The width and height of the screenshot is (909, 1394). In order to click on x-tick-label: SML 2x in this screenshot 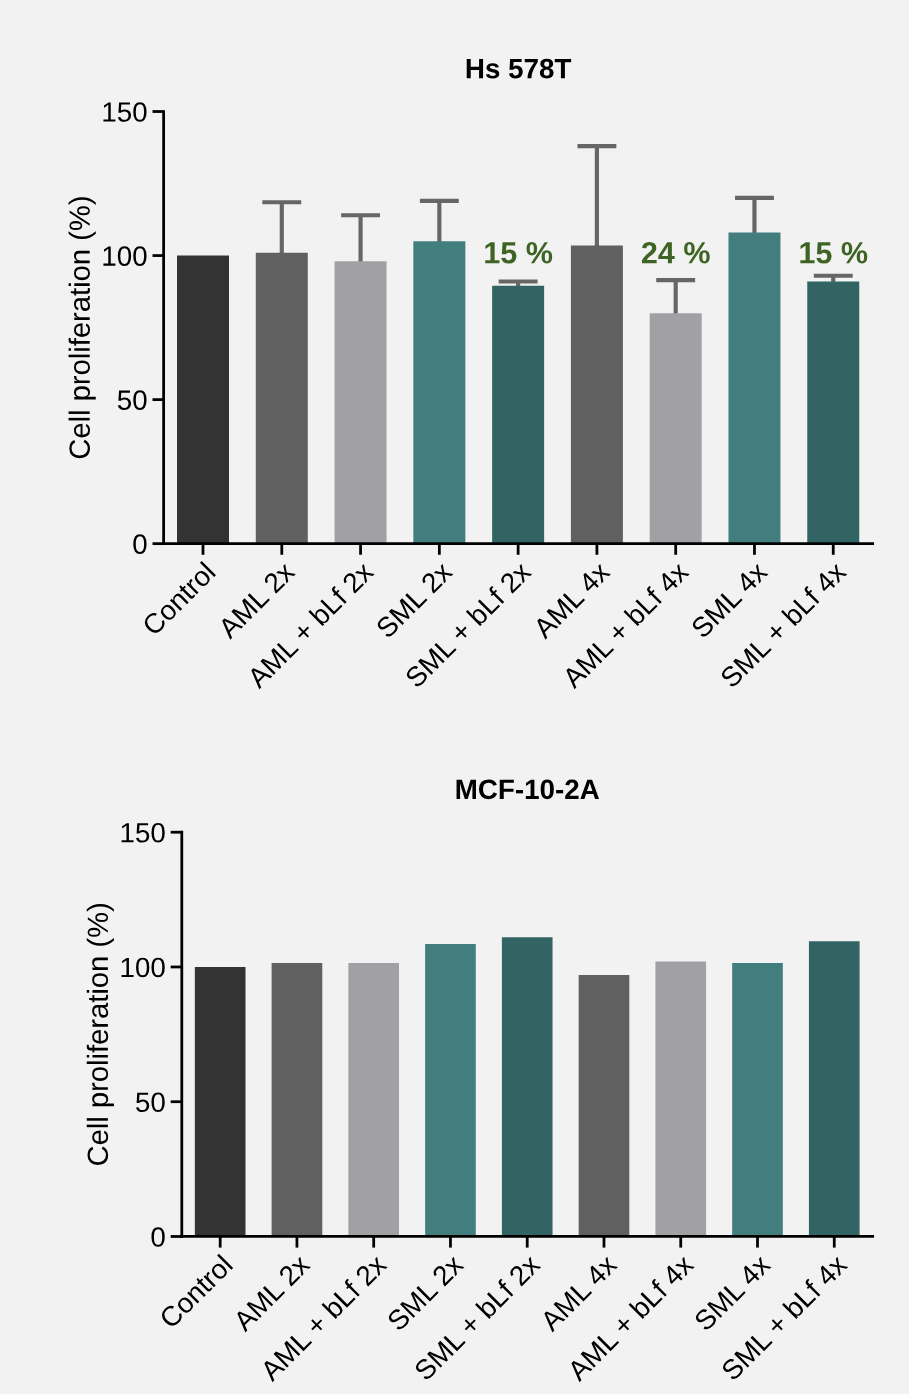, I will do `click(414, 600)`.